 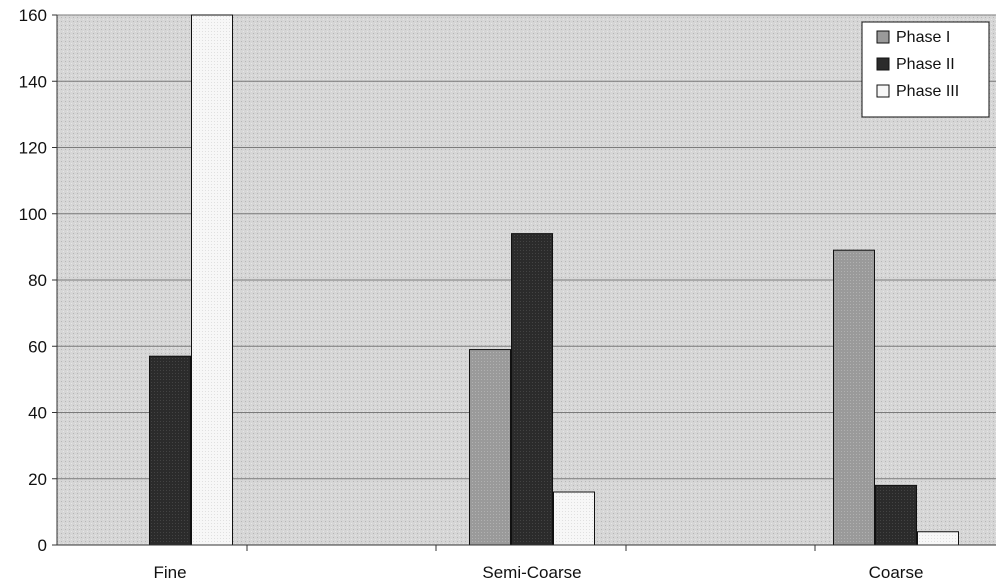 What do you see at coordinates (925, 64) in the screenshot?
I see `legend-label: Phase II` at bounding box center [925, 64].